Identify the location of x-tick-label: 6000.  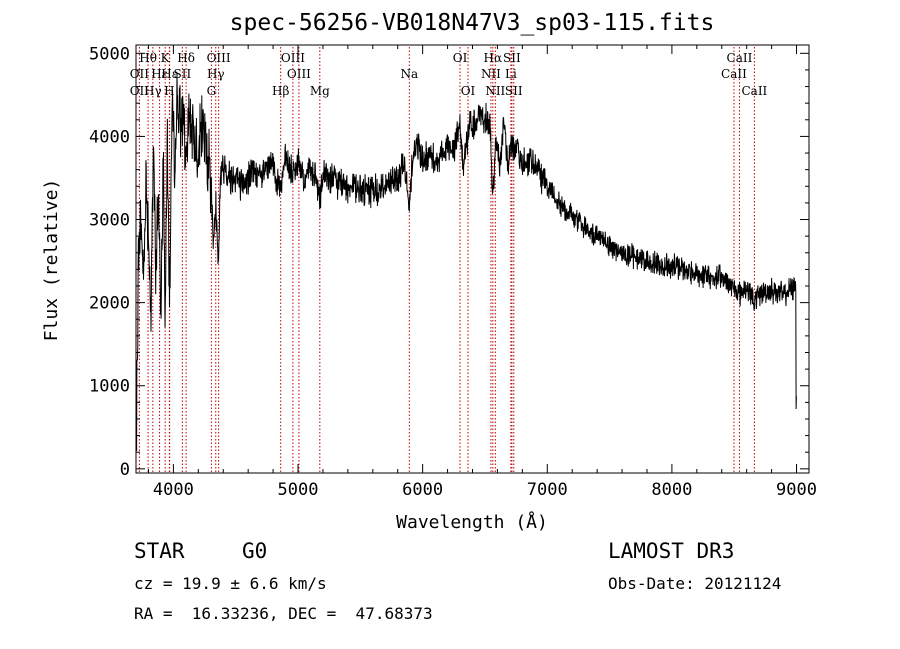
(422, 490).